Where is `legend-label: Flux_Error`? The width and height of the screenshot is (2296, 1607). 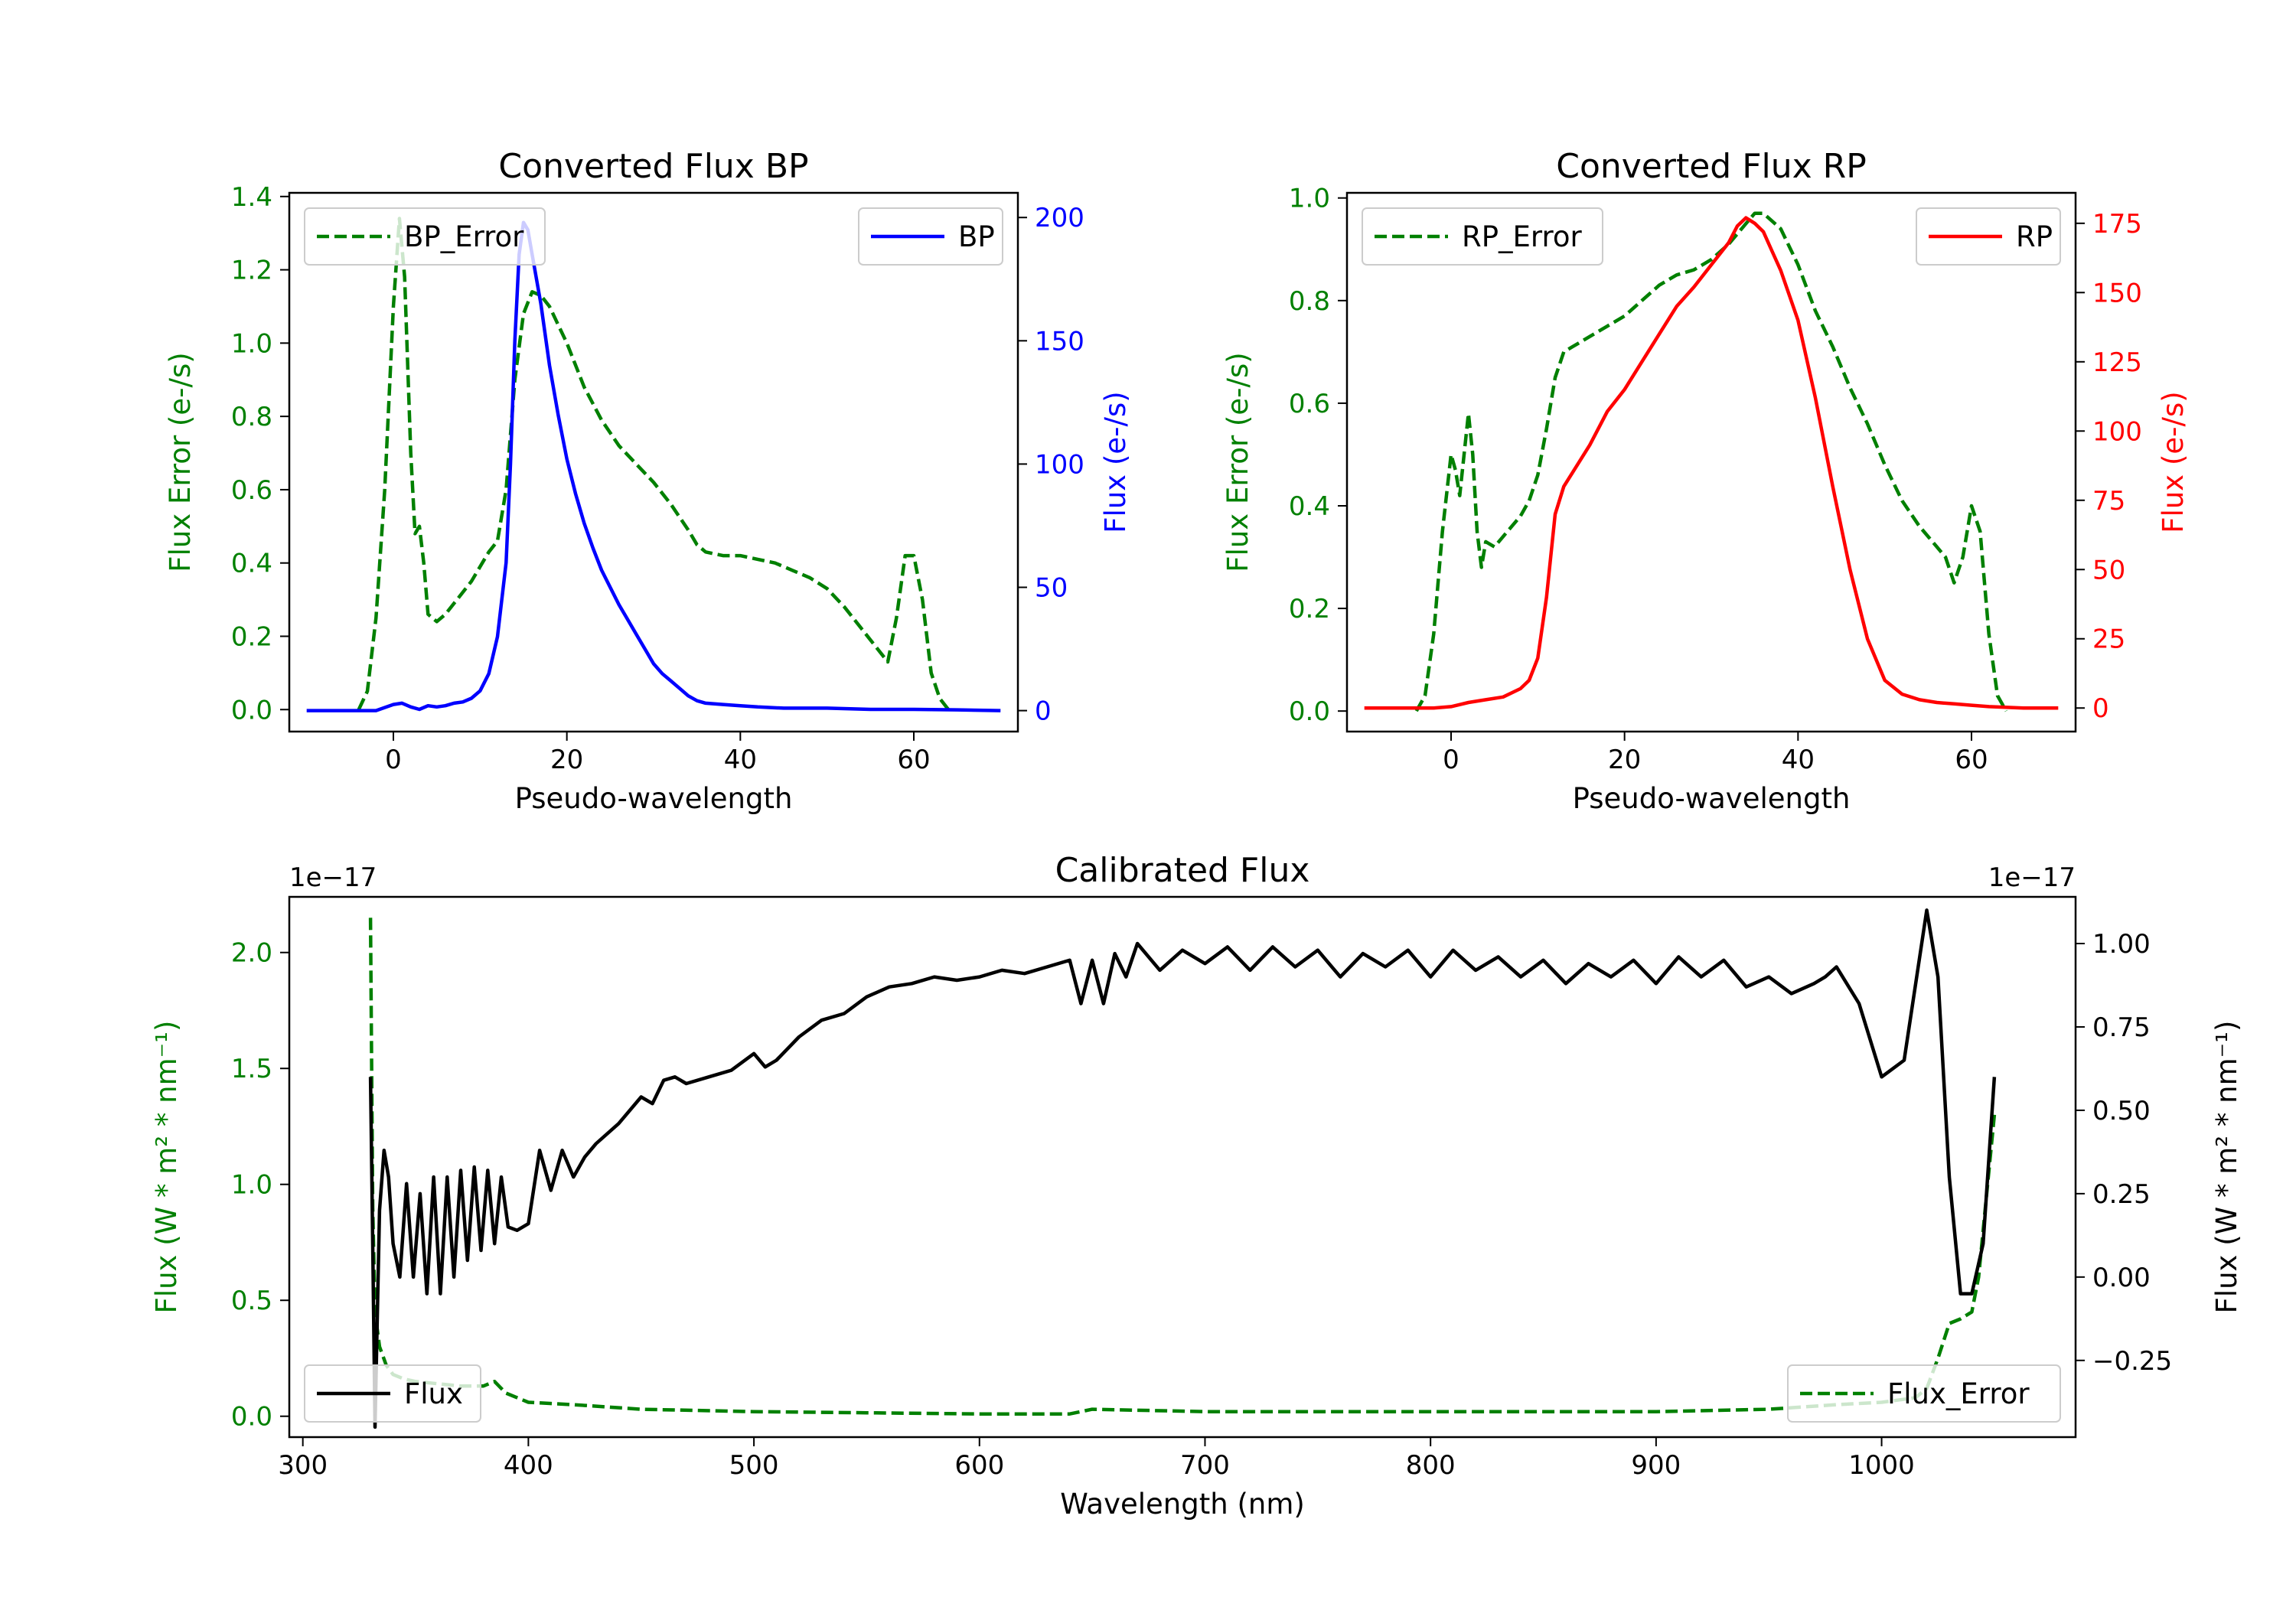 legend-label: Flux_Error is located at coordinates (1958, 1393).